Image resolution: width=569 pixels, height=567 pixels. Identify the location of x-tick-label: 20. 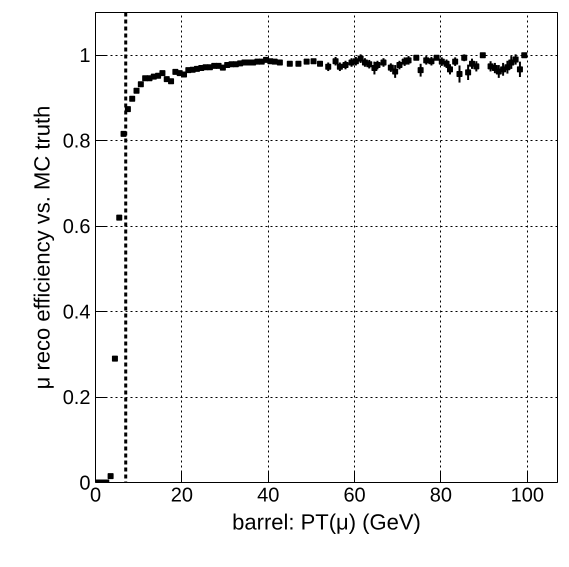
(181, 495).